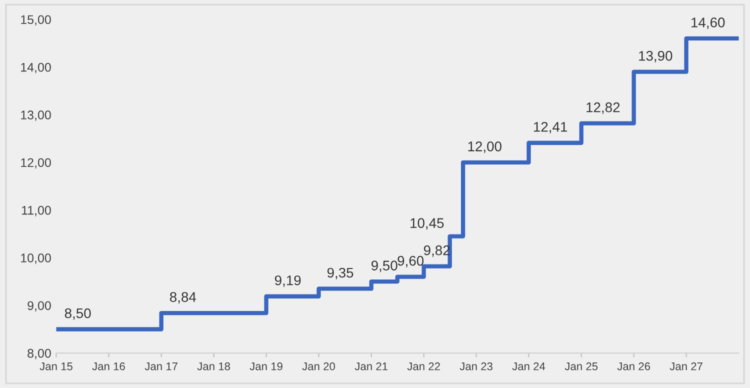 The height and width of the screenshot is (388, 750). I want to click on x-tick-label: Jan 23, so click(476, 366).